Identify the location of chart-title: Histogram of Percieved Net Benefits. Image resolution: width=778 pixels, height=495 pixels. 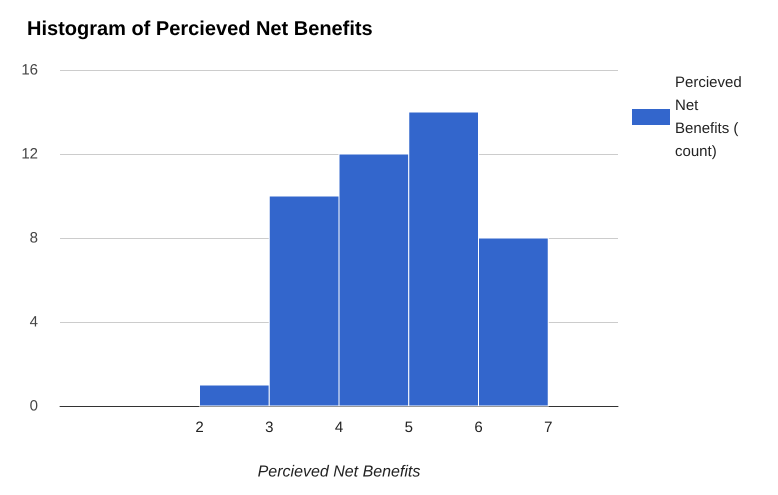
(200, 29).